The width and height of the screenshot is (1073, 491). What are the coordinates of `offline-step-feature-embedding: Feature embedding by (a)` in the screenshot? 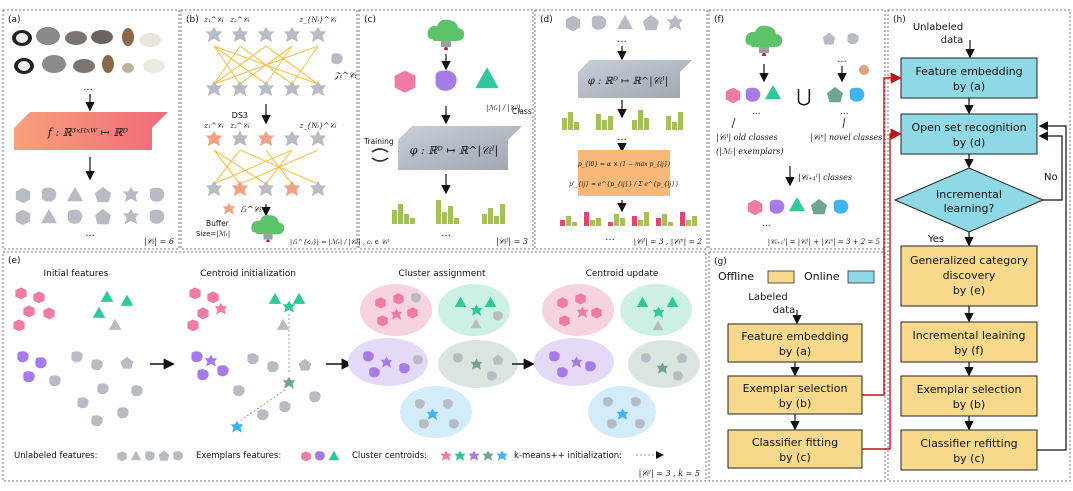 It's located at (795, 343).